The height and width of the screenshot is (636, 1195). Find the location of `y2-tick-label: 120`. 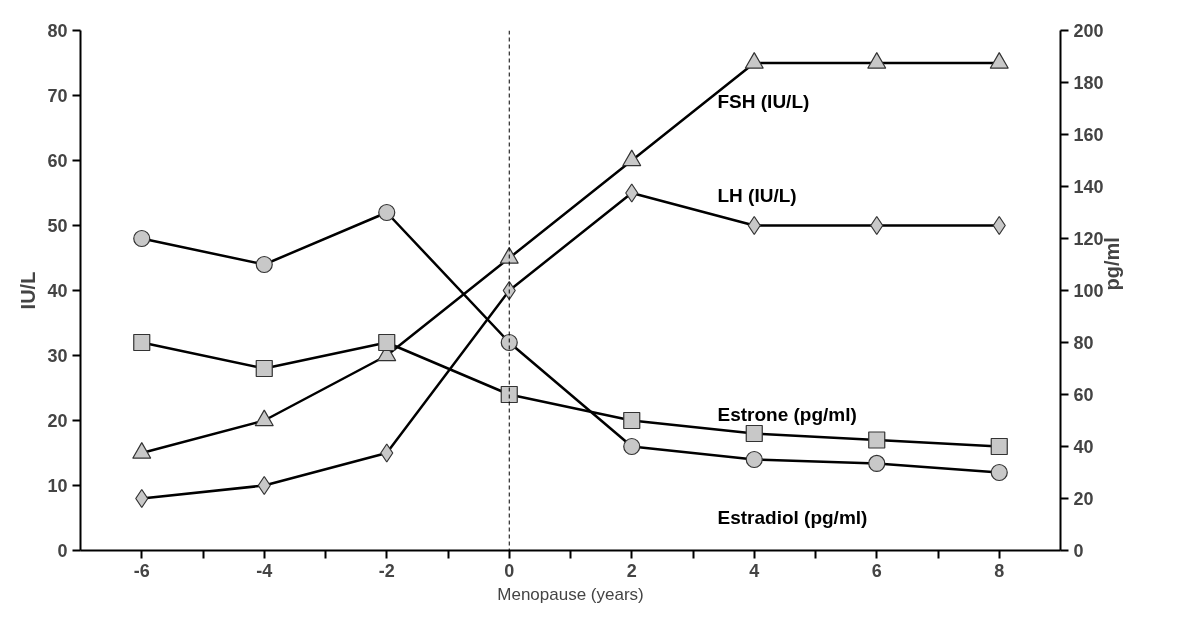

y2-tick-label: 120 is located at coordinates (1088, 239).